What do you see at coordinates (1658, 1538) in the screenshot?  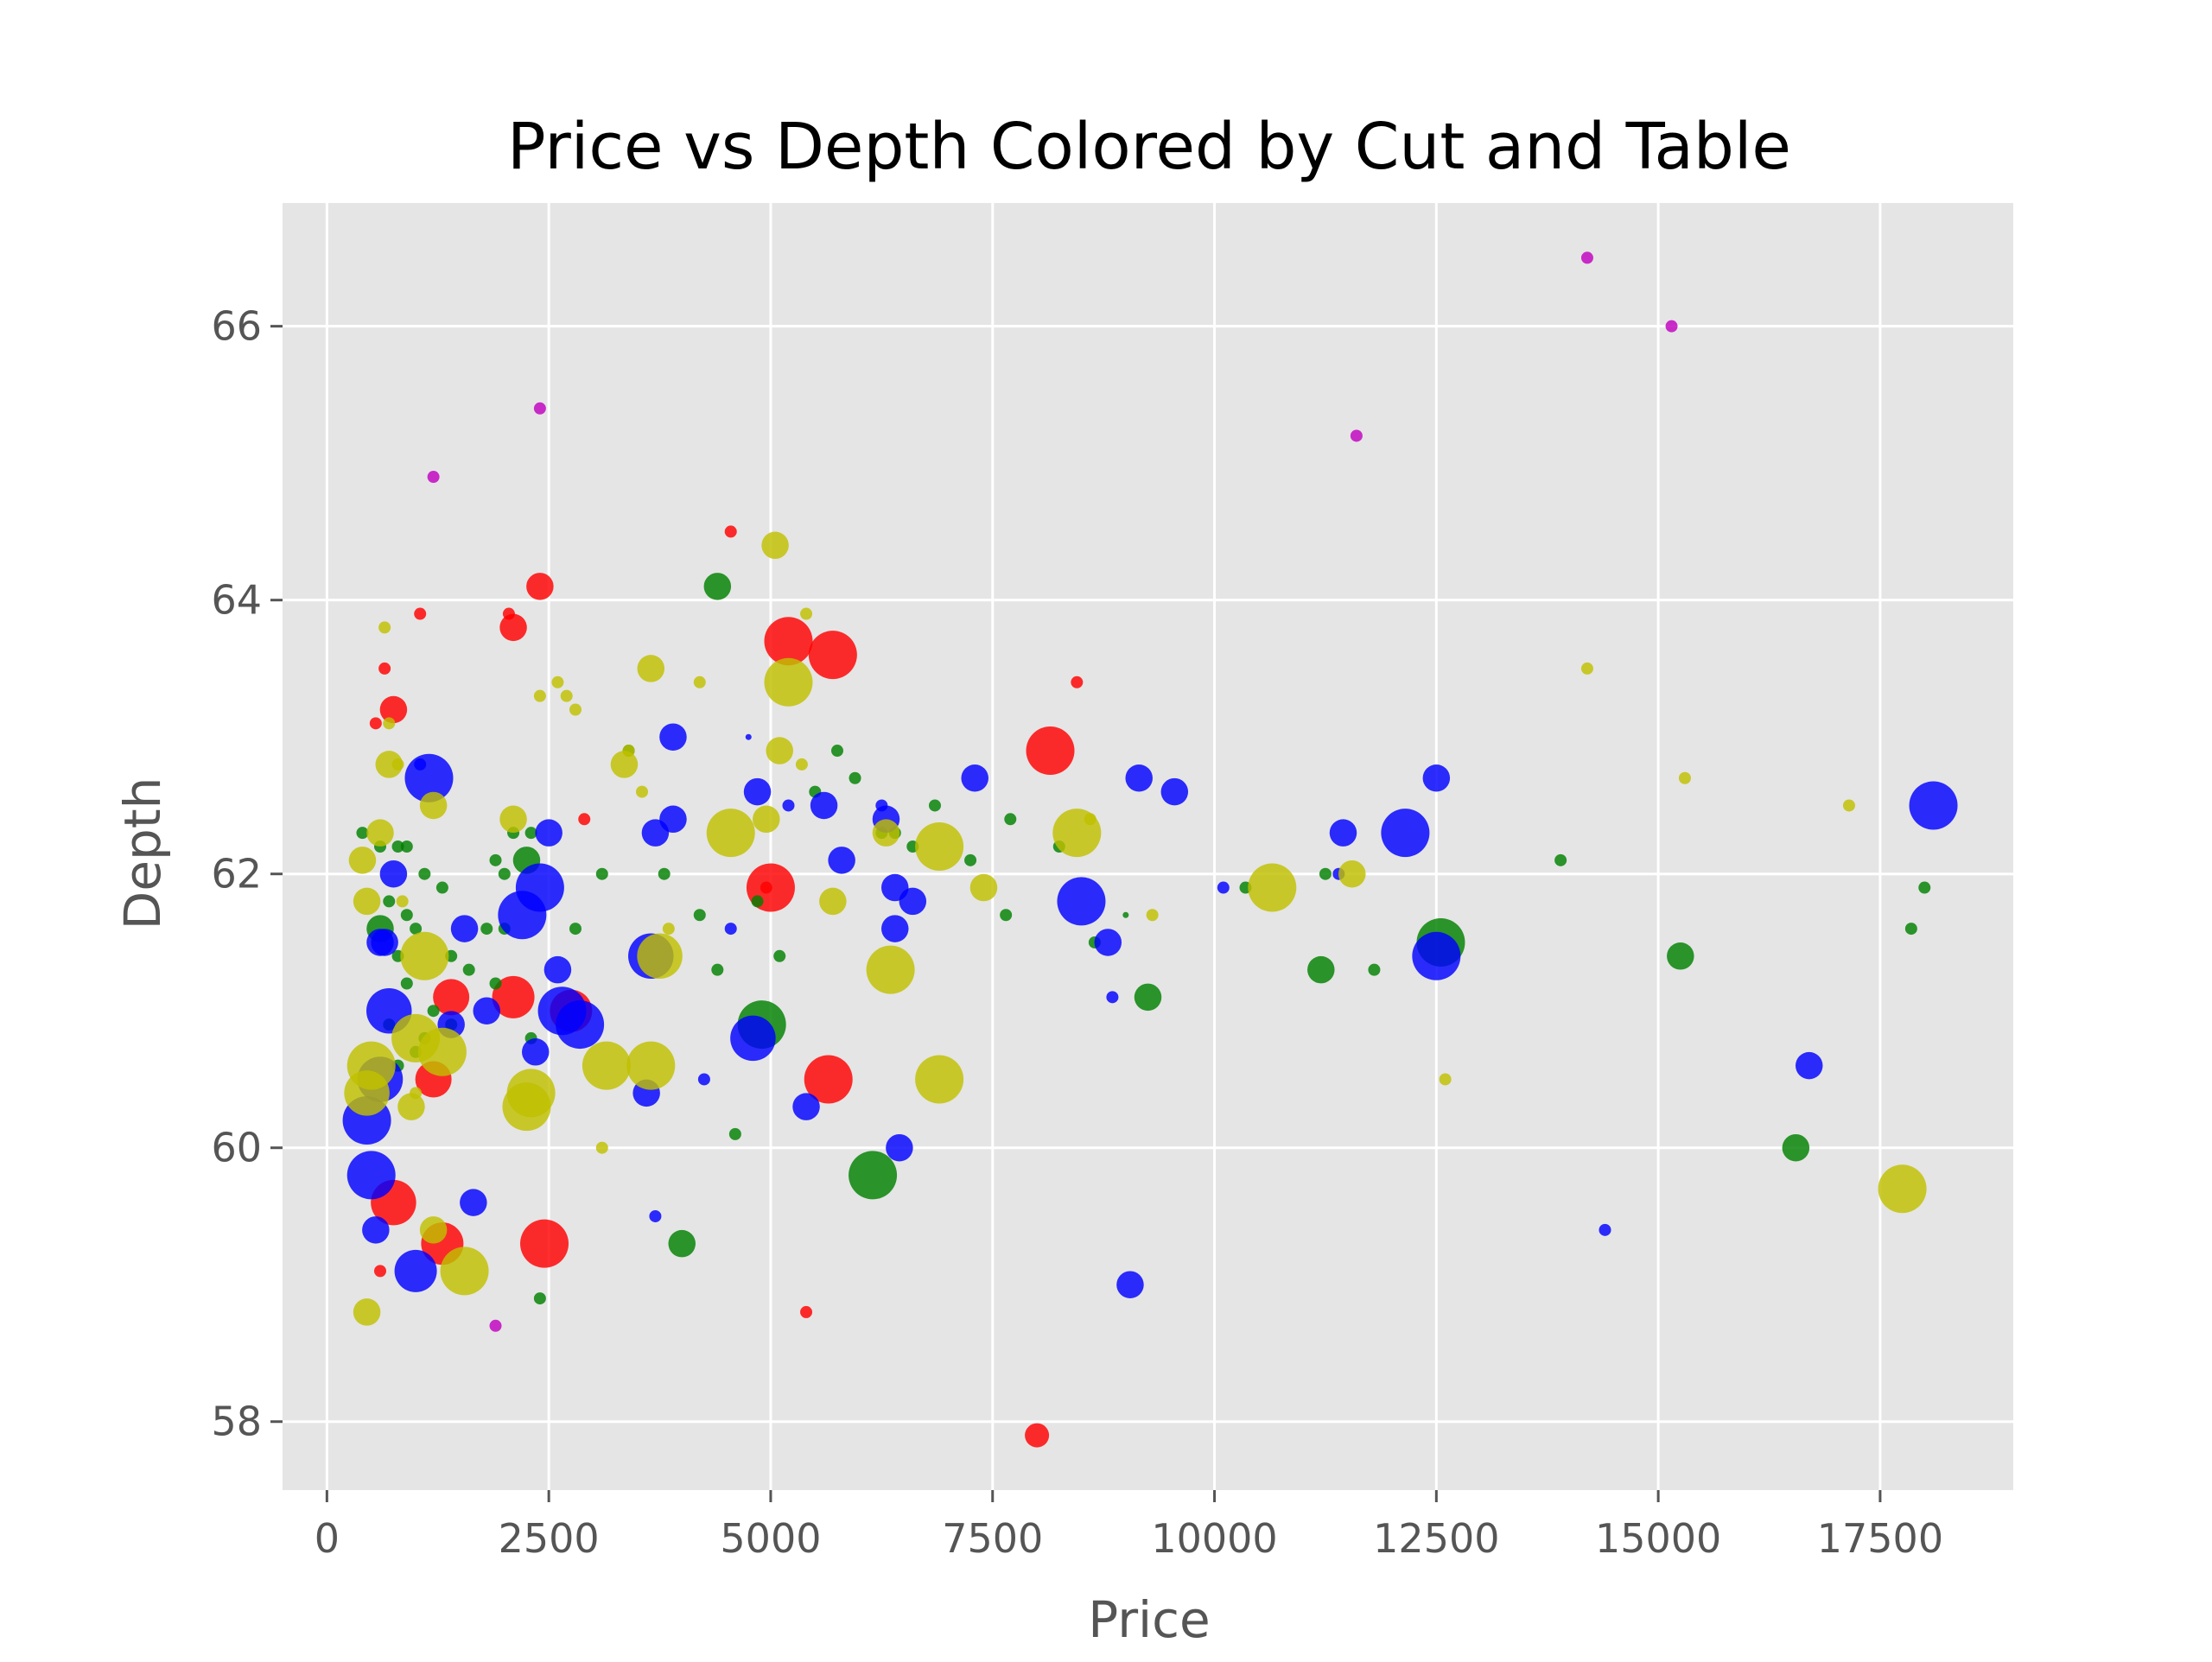 I see `x-tick-label: 15000` at bounding box center [1658, 1538].